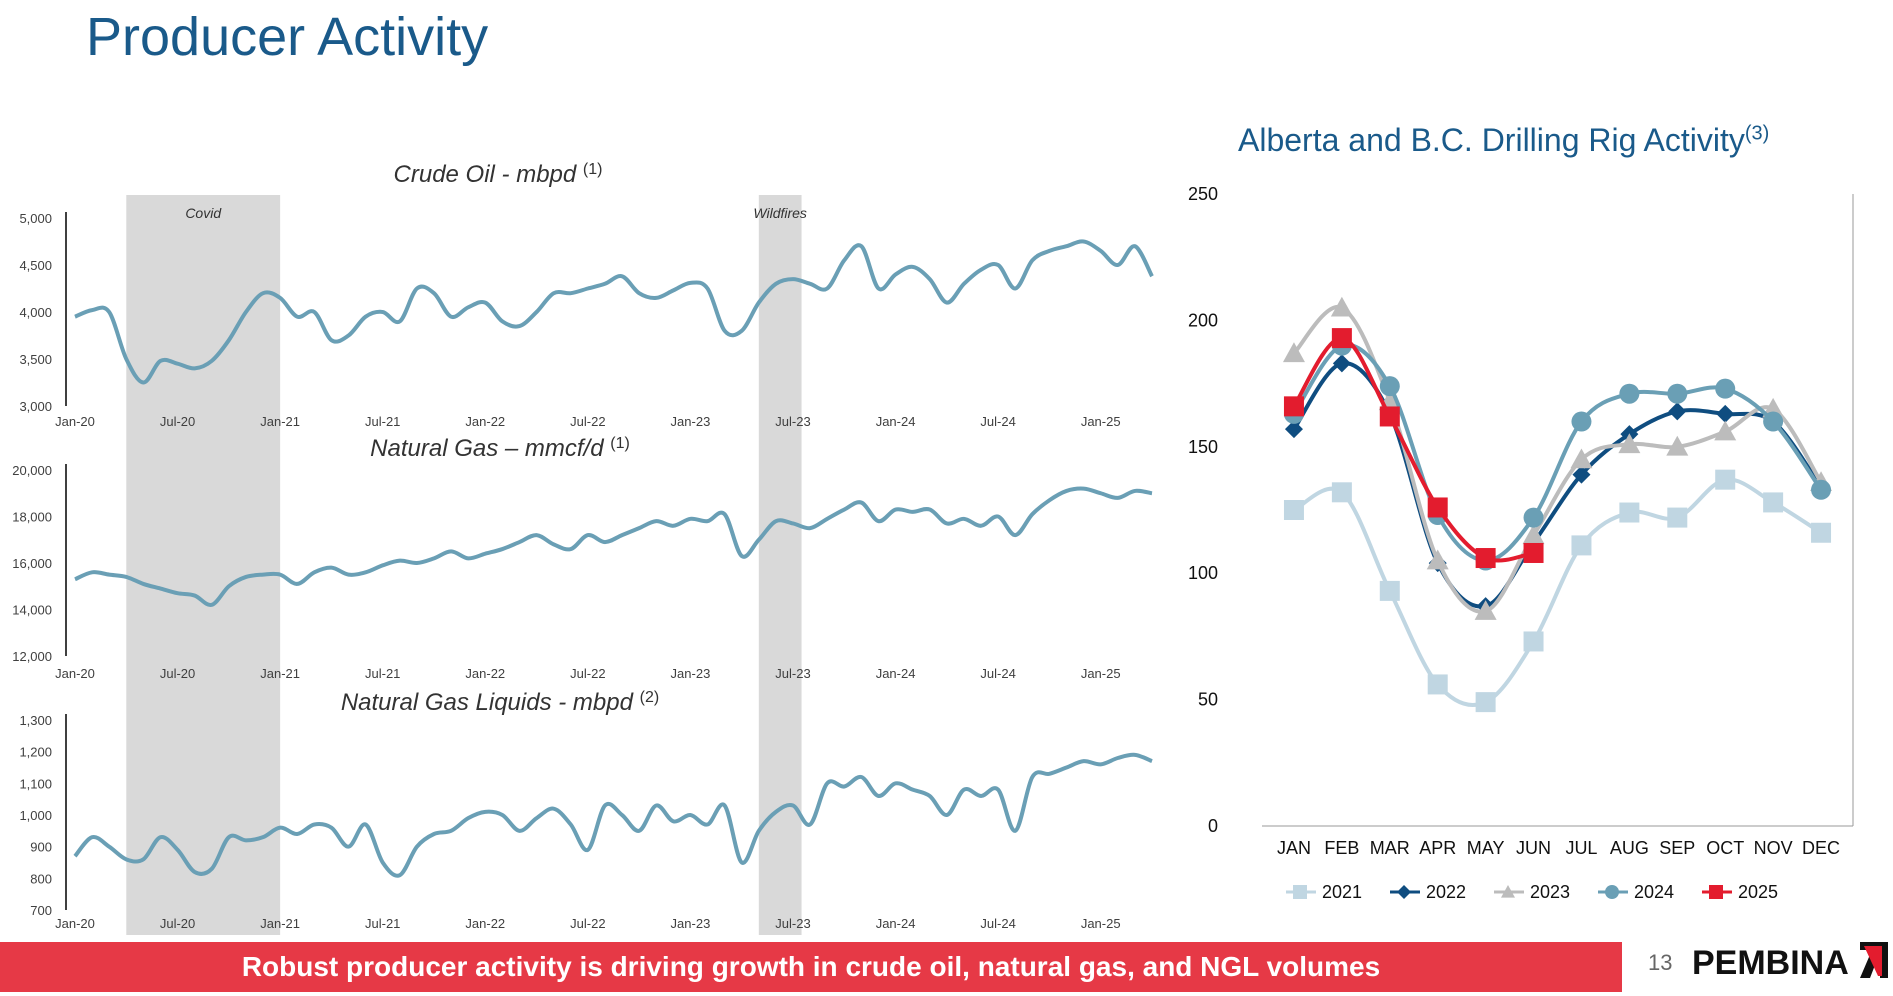 This screenshot has width=1893, height=996. What do you see at coordinates (1404, 892) in the screenshot?
I see `legend-marker-2022` at bounding box center [1404, 892].